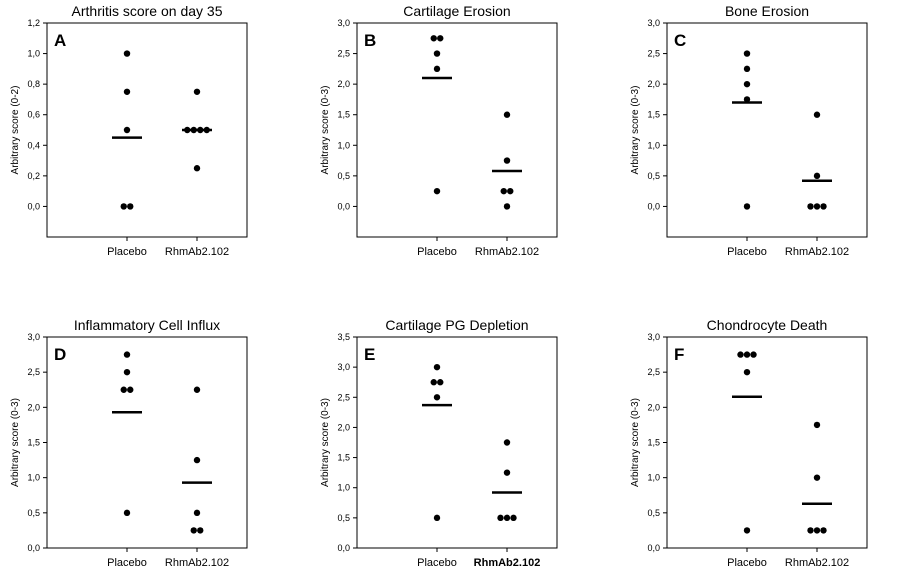 This screenshot has height=578, width=918. Describe the element at coordinates (456, 325) in the screenshot. I see `chart-title: Cartilage PG Depletion` at that location.